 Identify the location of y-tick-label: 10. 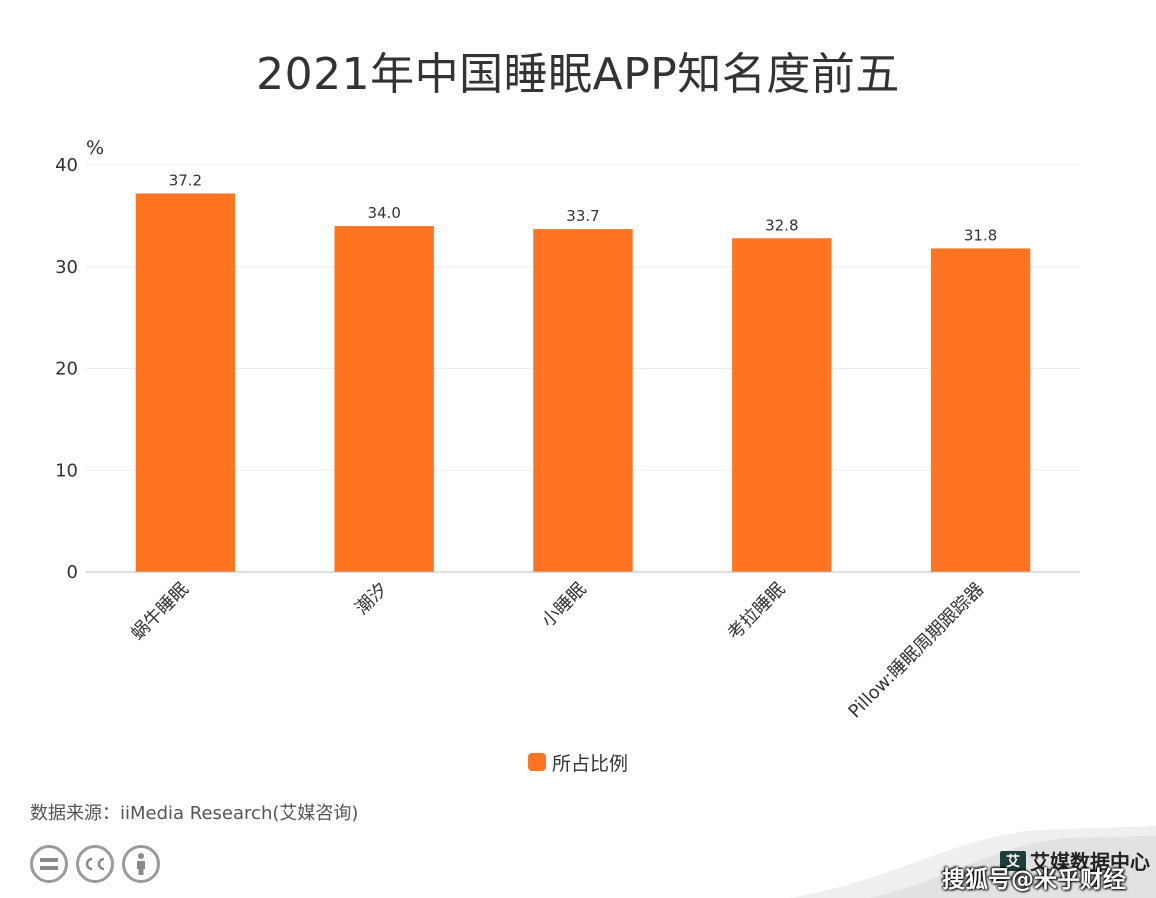
(66, 470).